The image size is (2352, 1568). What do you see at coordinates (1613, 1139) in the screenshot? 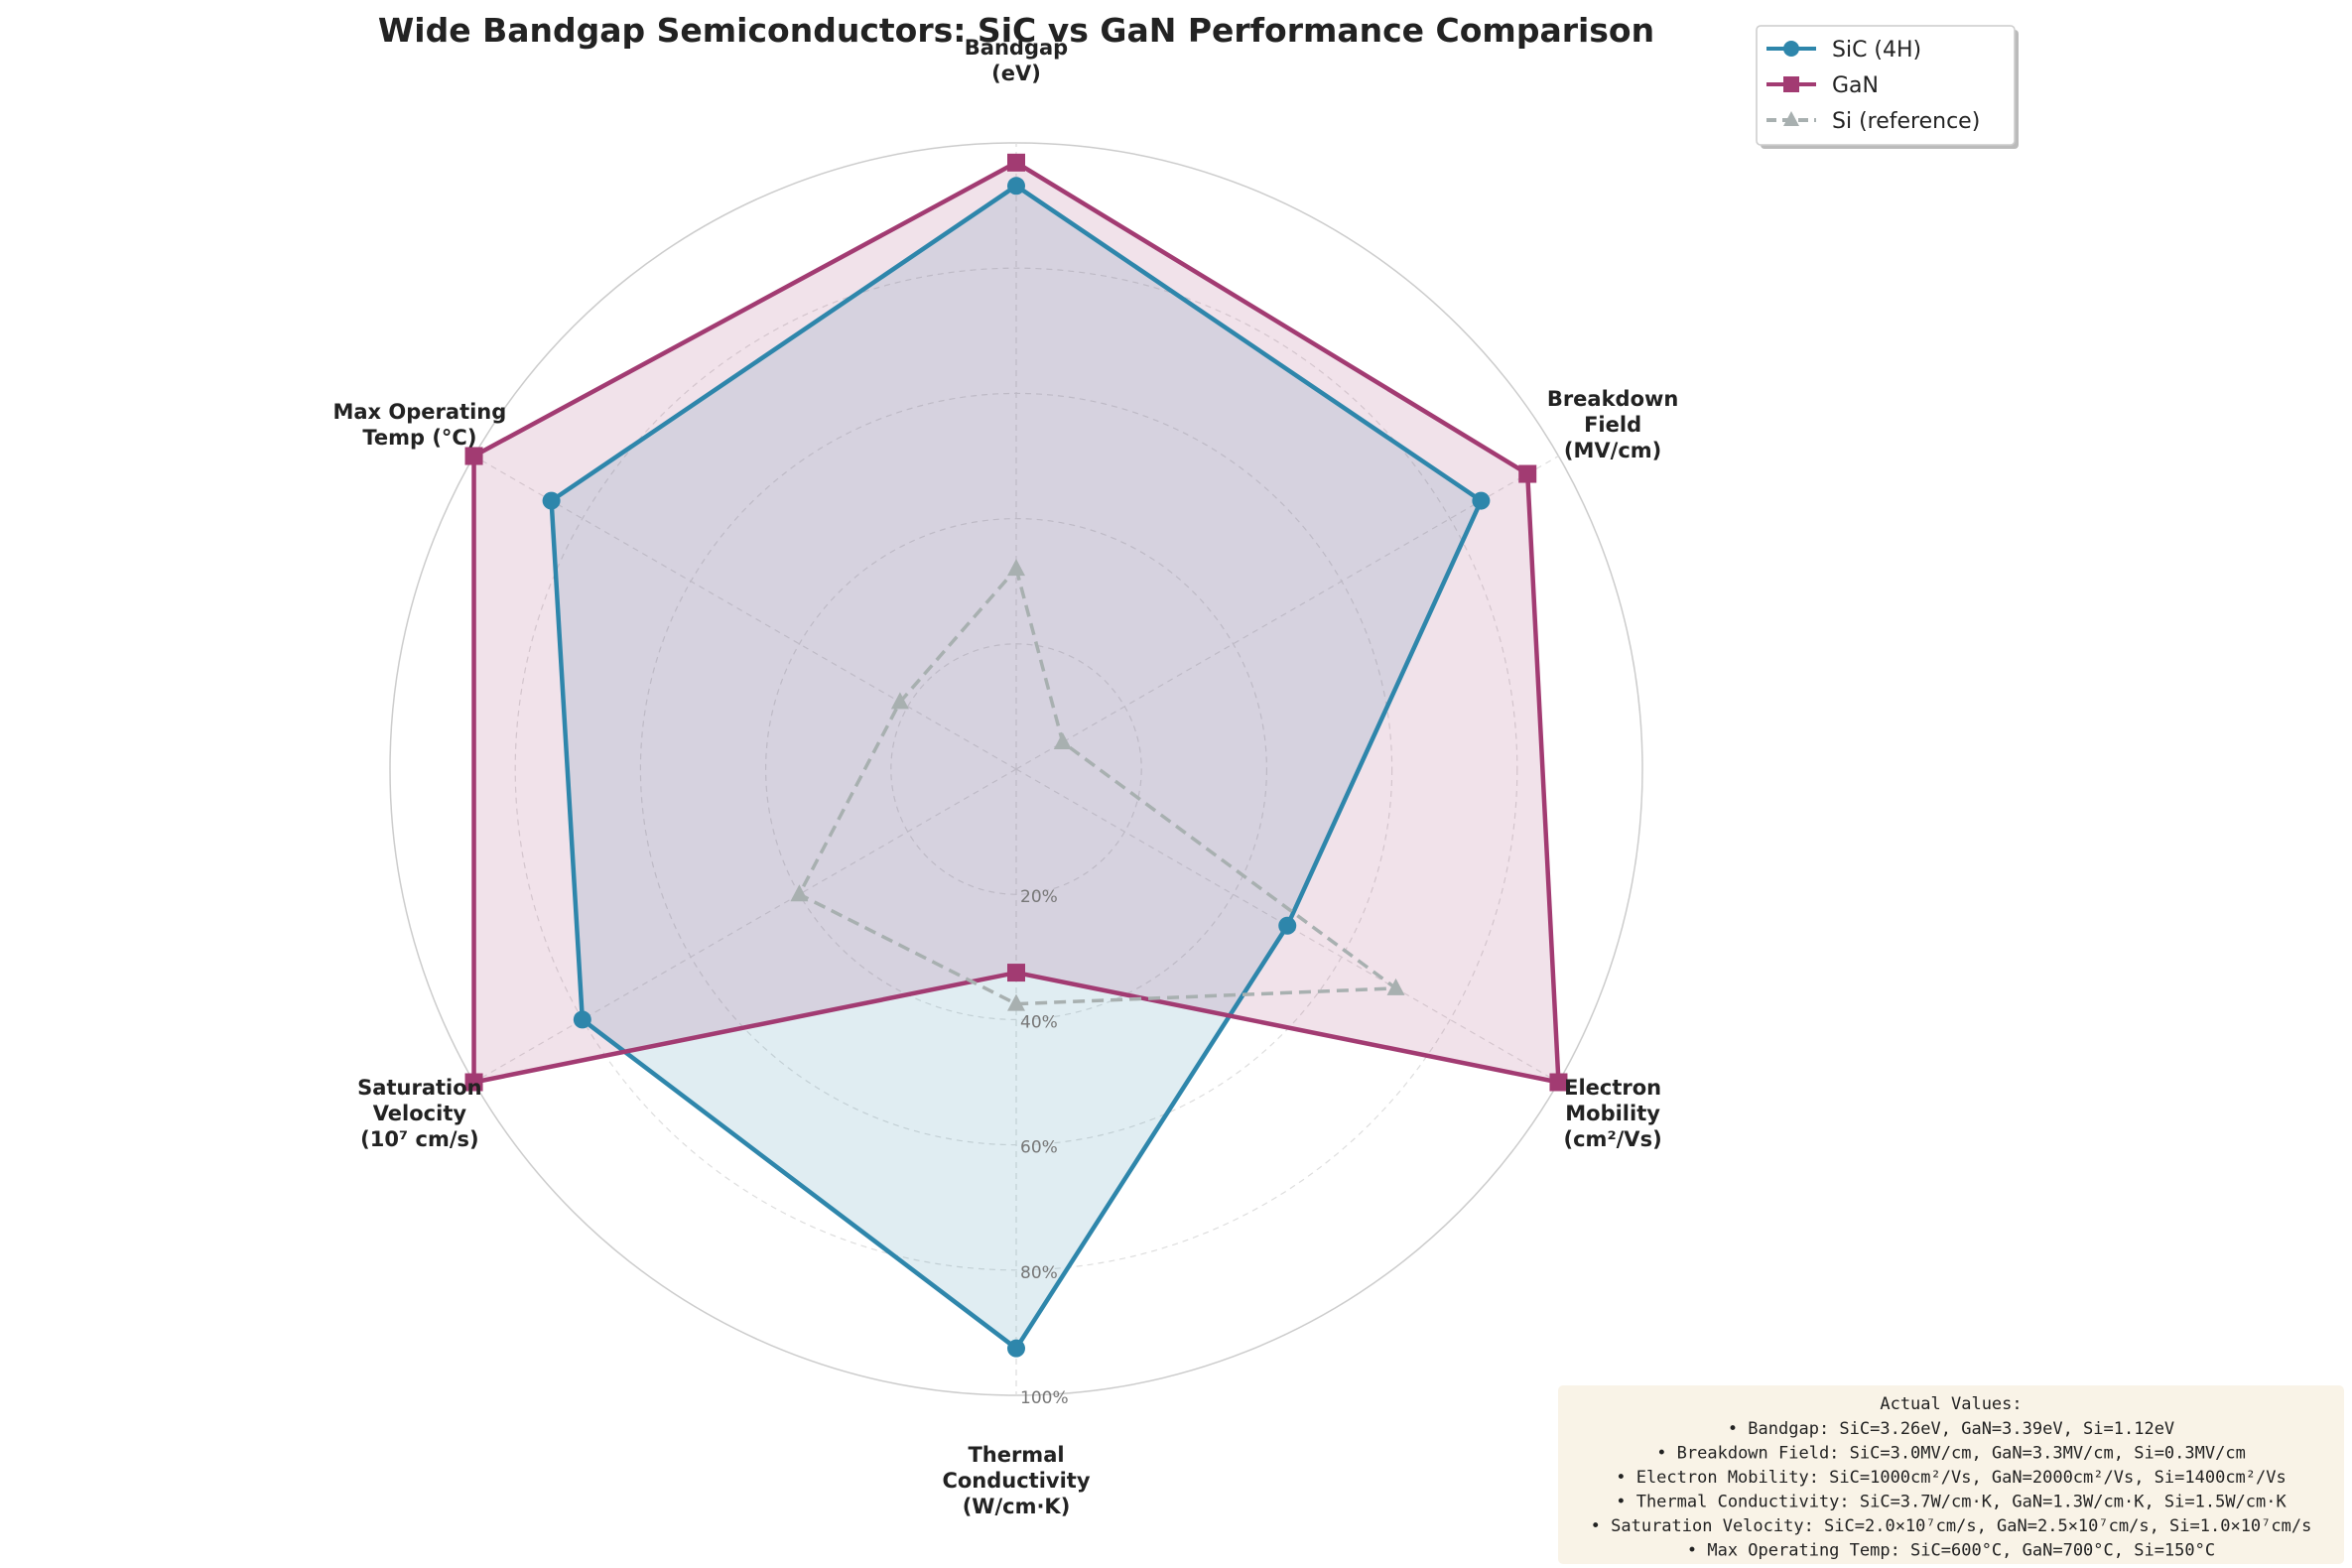
I see `axis-label: (cm²/Vs)` at bounding box center [1613, 1139].